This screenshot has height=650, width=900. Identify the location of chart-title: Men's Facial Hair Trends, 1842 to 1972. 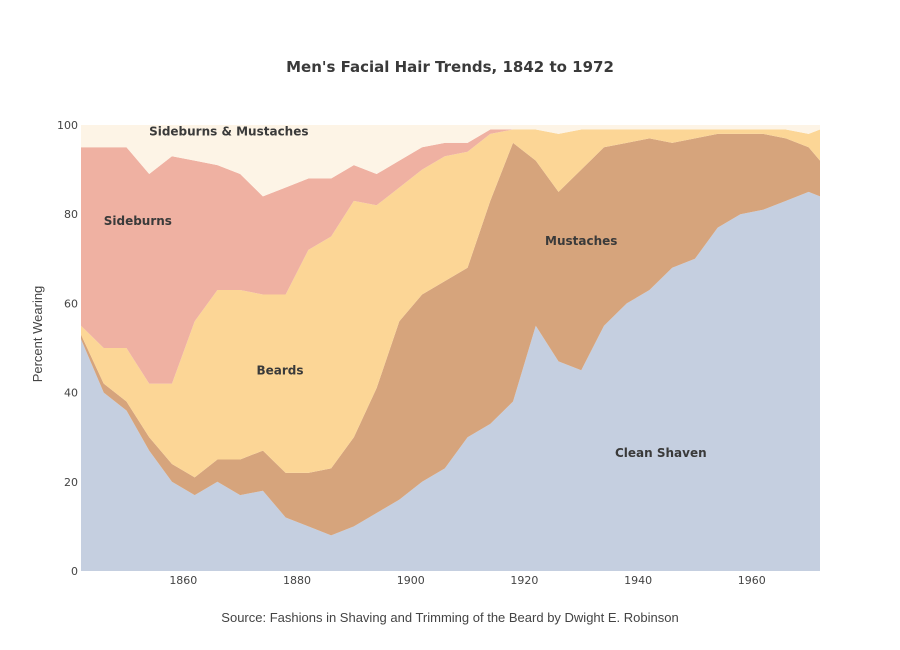
(450, 67).